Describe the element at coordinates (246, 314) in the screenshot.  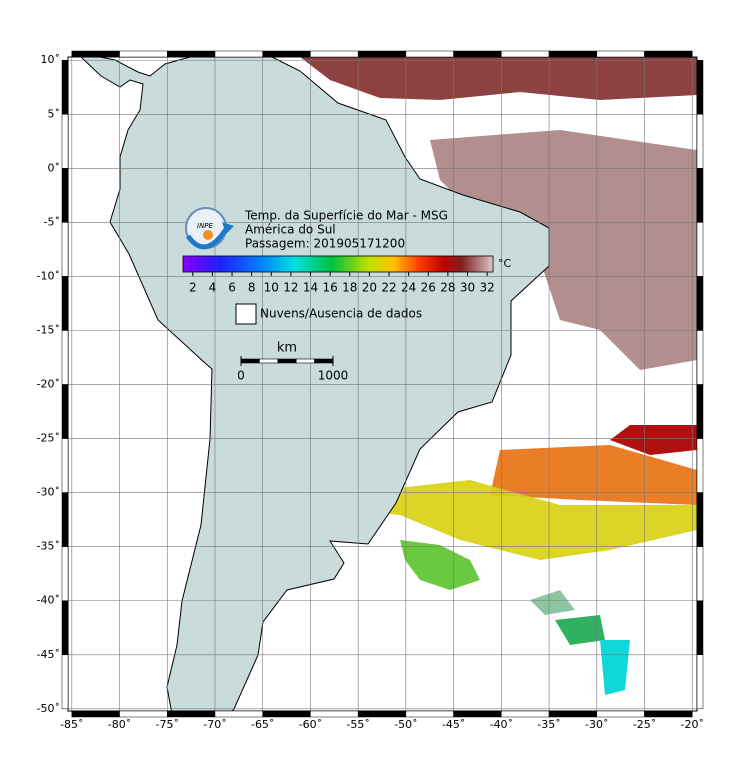
I see `no-data-swatch` at that location.